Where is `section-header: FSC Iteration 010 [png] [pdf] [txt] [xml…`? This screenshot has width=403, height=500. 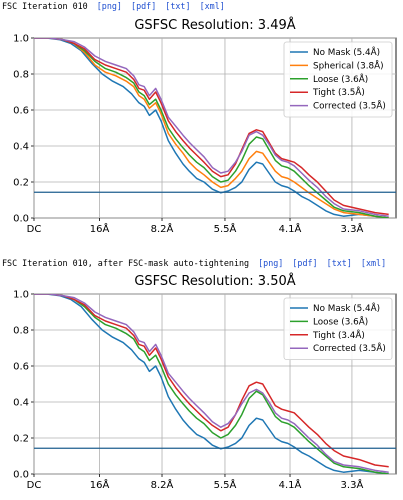
section-header: FSC Iteration 010 [png] [pdf] [txt] [xml… is located at coordinates (113, 6).